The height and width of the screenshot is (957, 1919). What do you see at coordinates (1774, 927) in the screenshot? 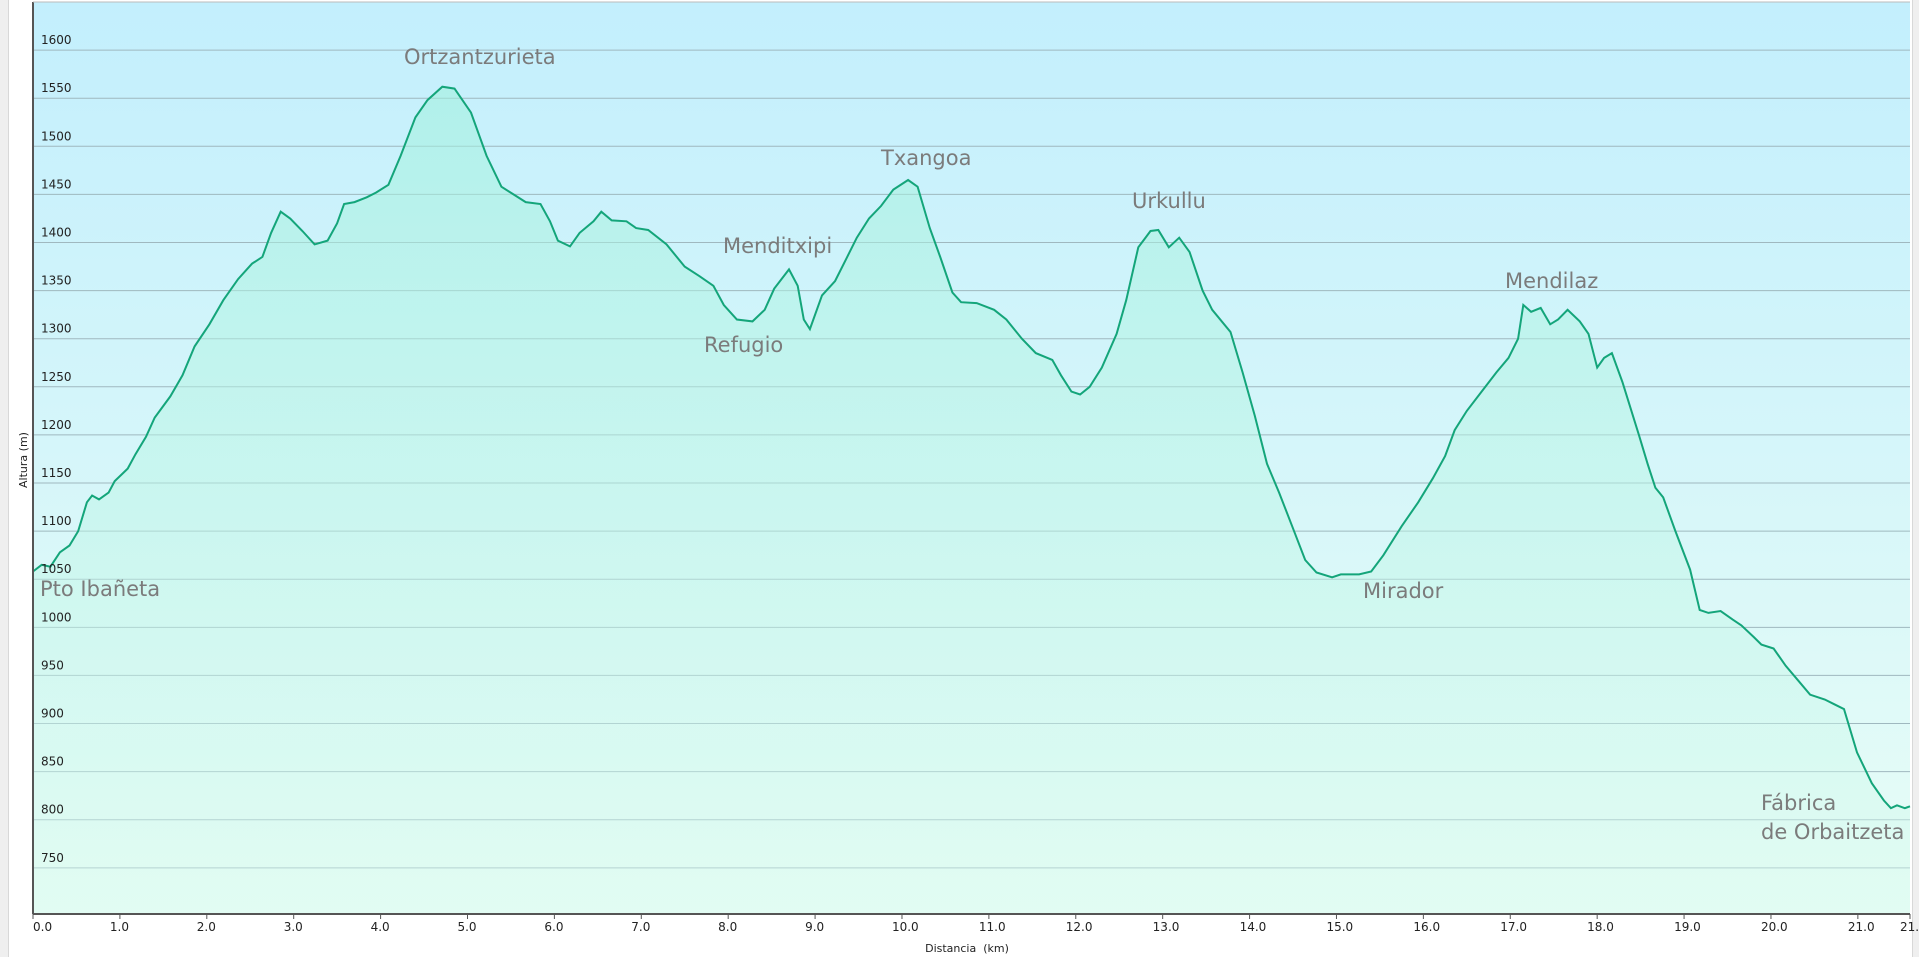
I see `x-tick-label: 20.0` at bounding box center [1774, 927].